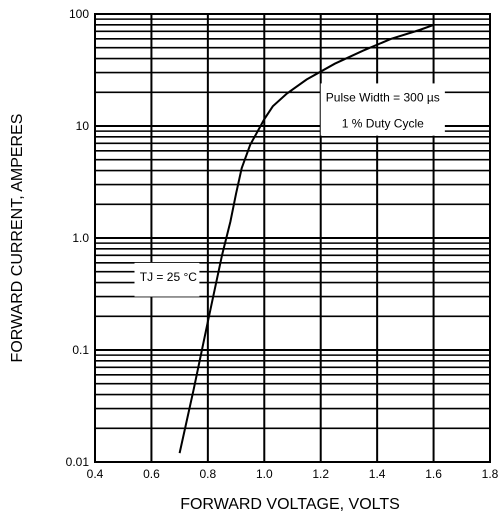 The height and width of the screenshot is (519, 500). Describe the element at coordinates (168, 277) in the screenshot. I see `annotation-text: TJ = 25 °C` at that location.